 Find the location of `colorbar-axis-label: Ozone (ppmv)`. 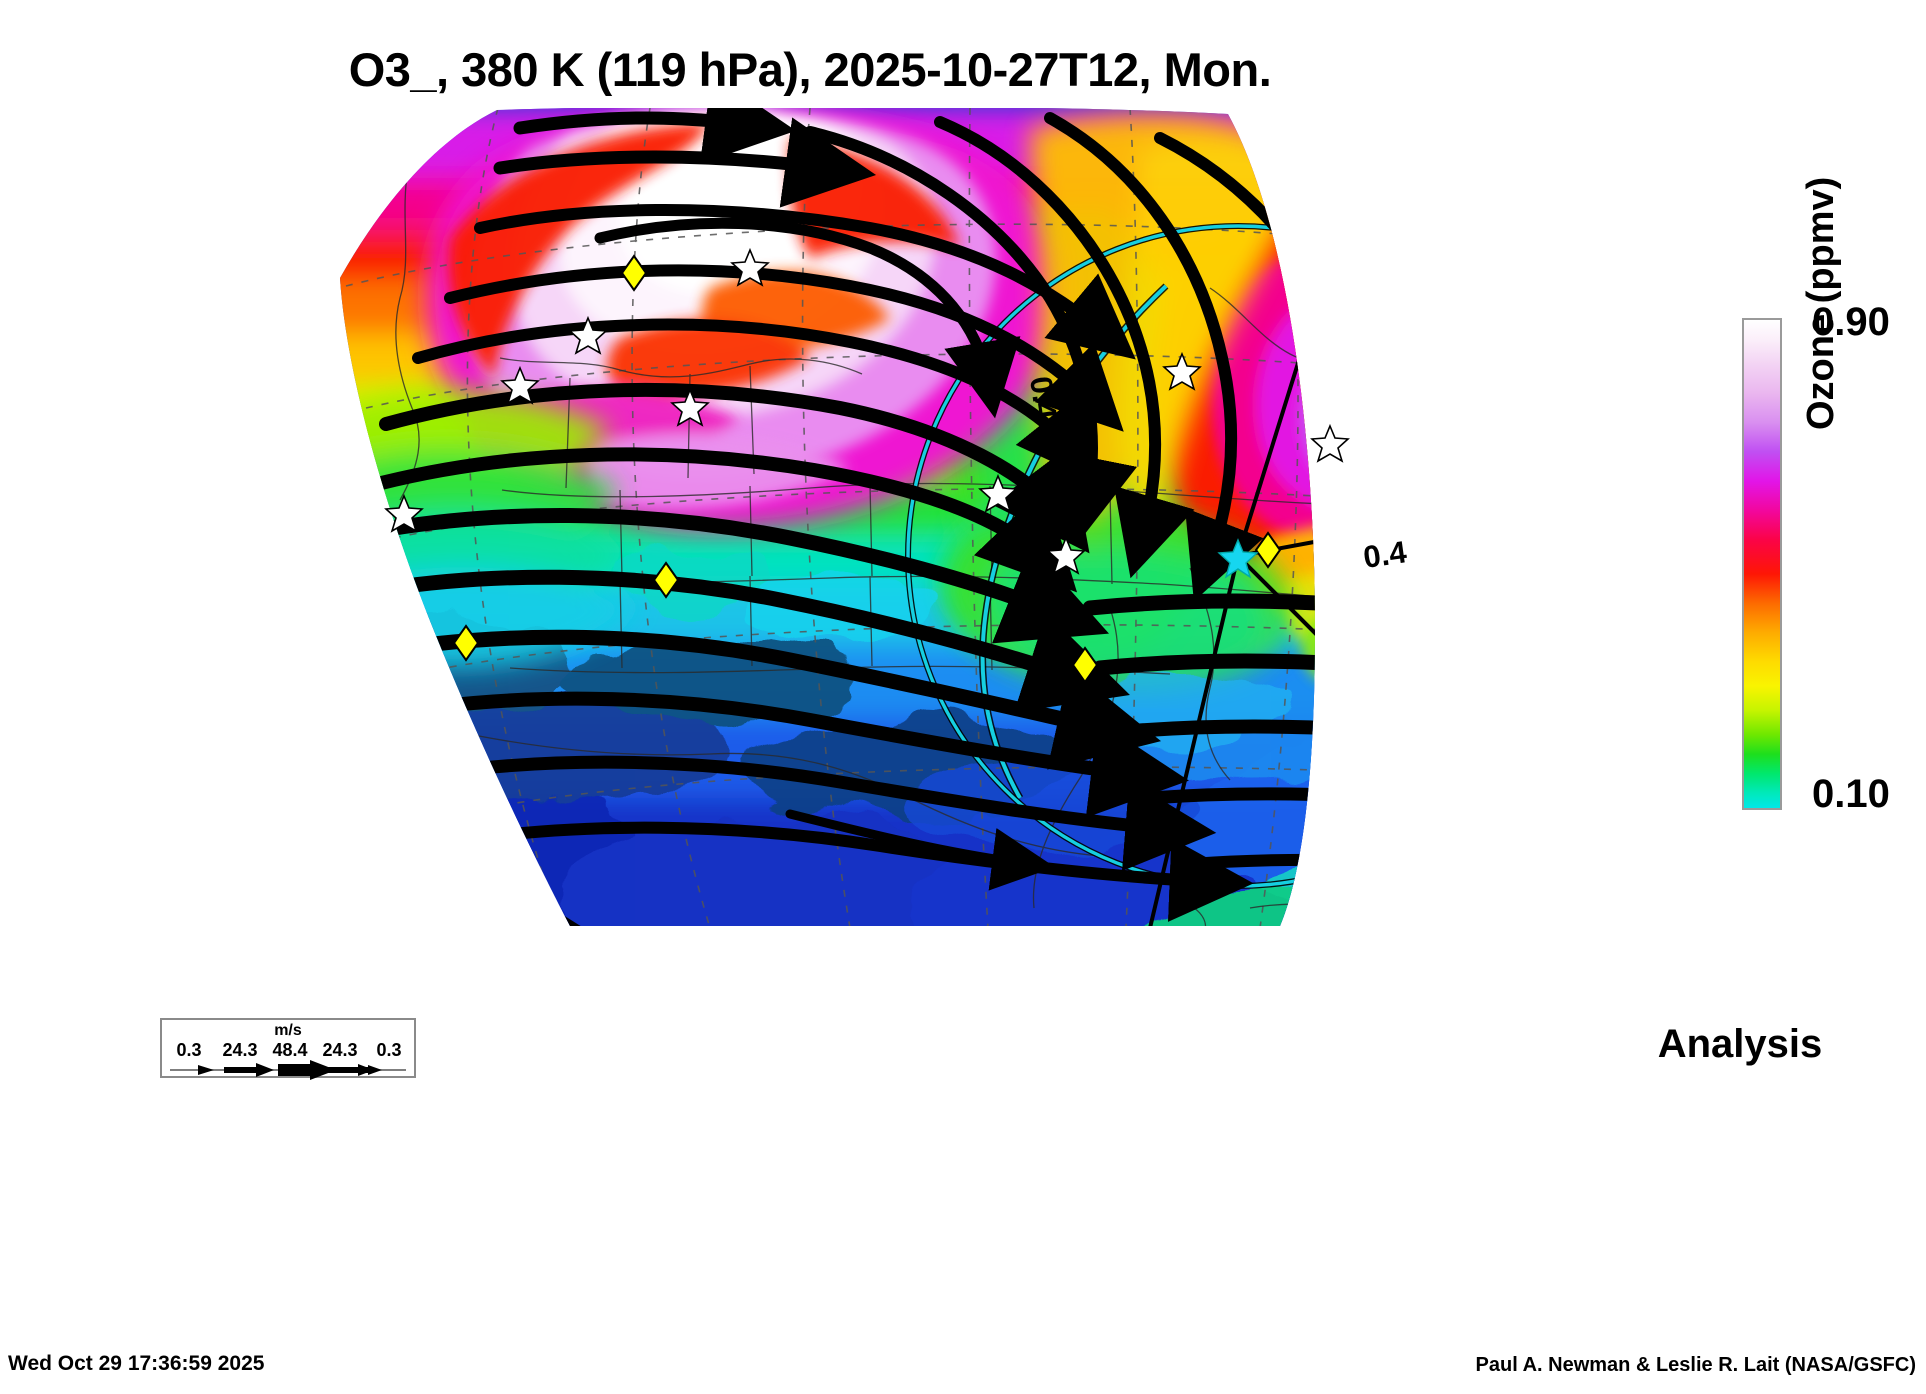

colorbar-axis-label: Ozone (ppmv) is located at coordinates (1821, 303).